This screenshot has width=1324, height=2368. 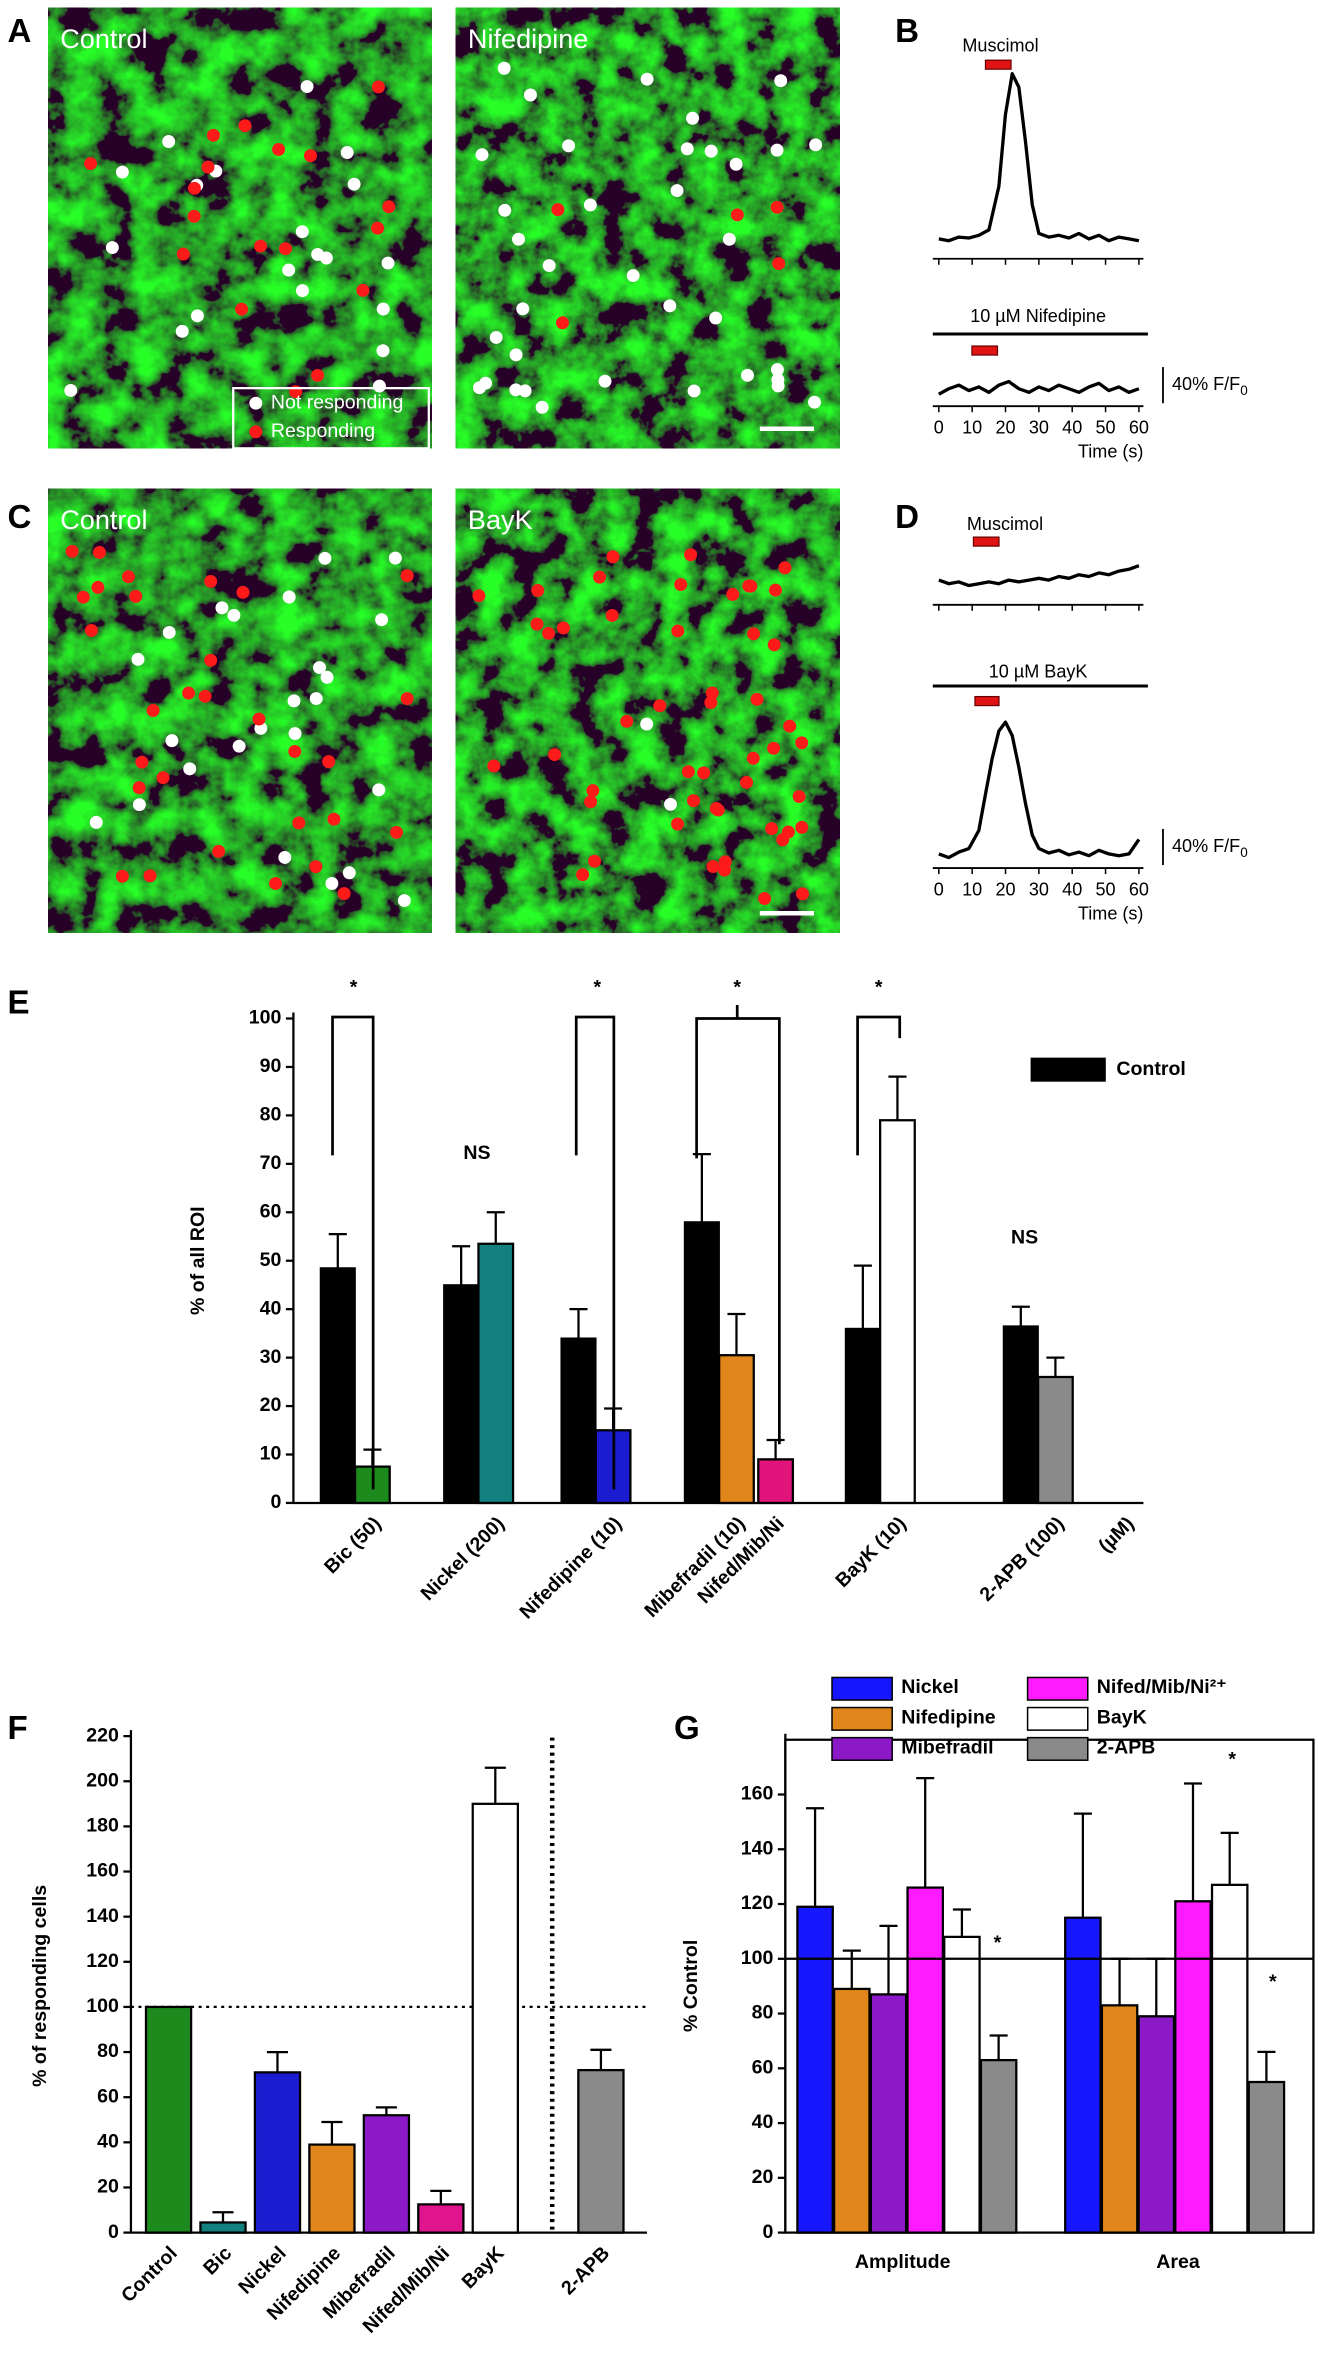 What do you see at coordinates (271, 1405) in the screenshot?
I see `y-tick-label: 20` at bounding box center [271, 1405].